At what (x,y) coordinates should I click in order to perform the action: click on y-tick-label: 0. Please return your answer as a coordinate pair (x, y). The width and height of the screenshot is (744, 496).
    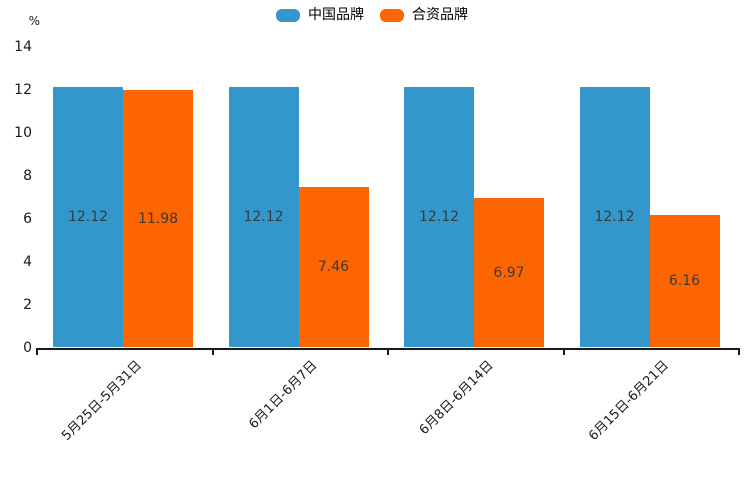
    Looking at the image, I should click on (27, 347).